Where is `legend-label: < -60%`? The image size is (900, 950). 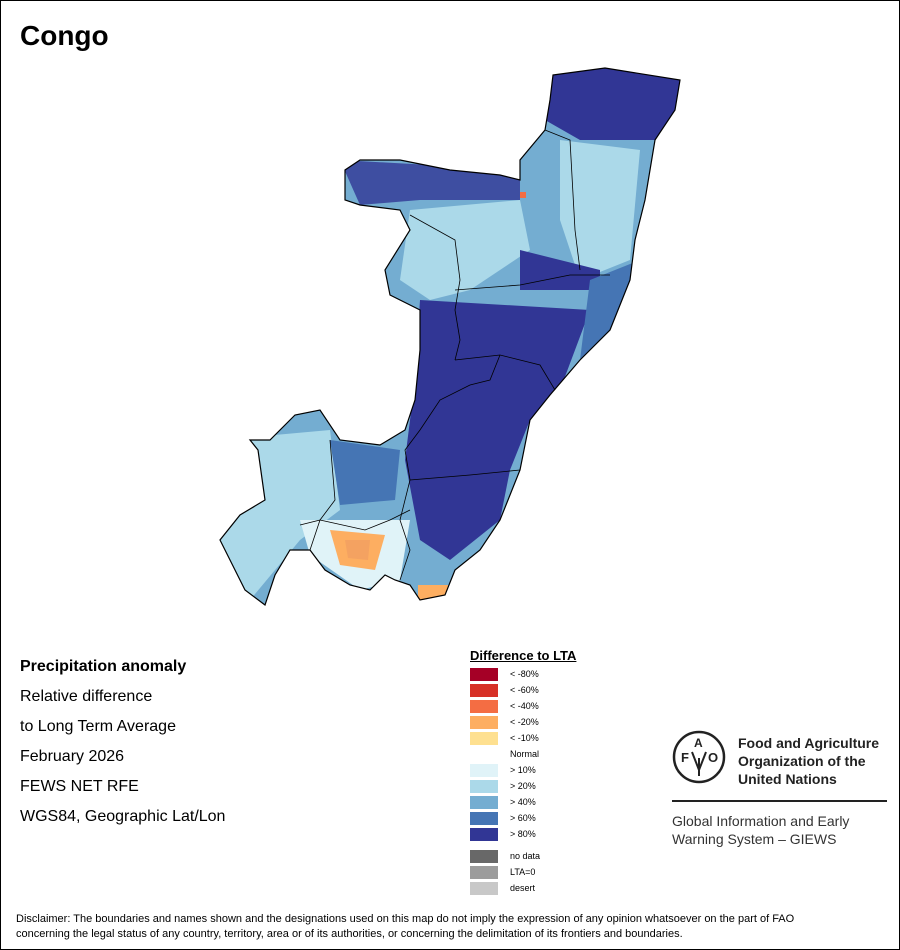
legend-label: < -60% is located at coordinates (524, 689).